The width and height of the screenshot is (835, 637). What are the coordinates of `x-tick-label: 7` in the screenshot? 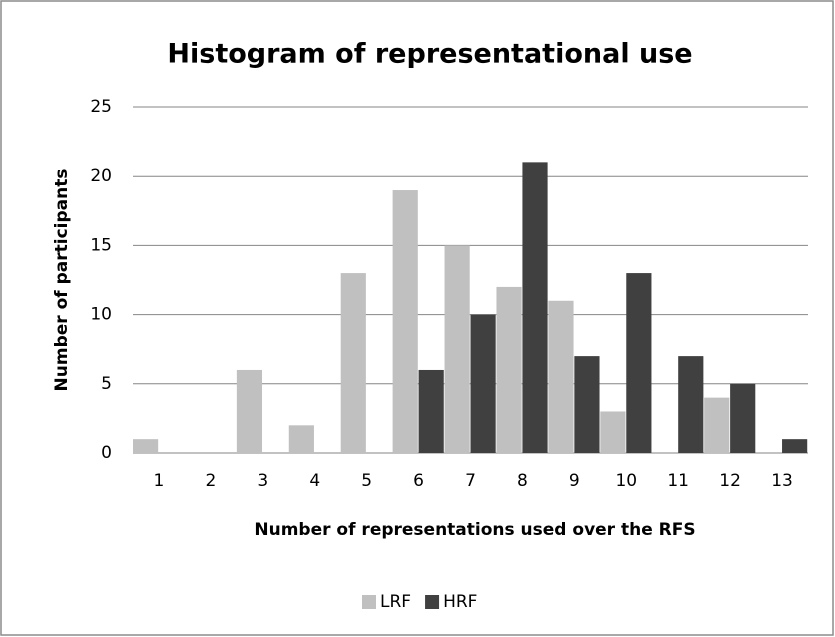 It's located at (470, 481).